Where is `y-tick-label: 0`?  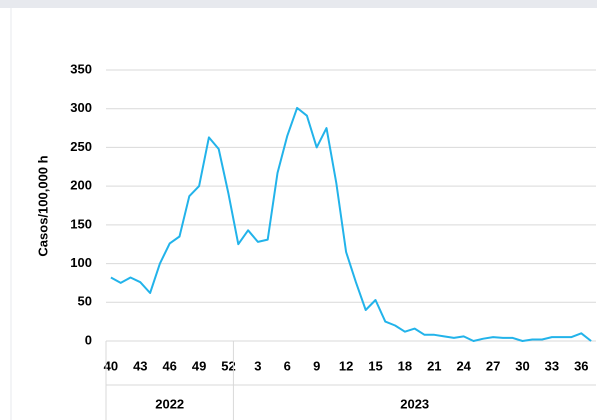
y-tick-label: 0 is located at coordinates (88, 339).